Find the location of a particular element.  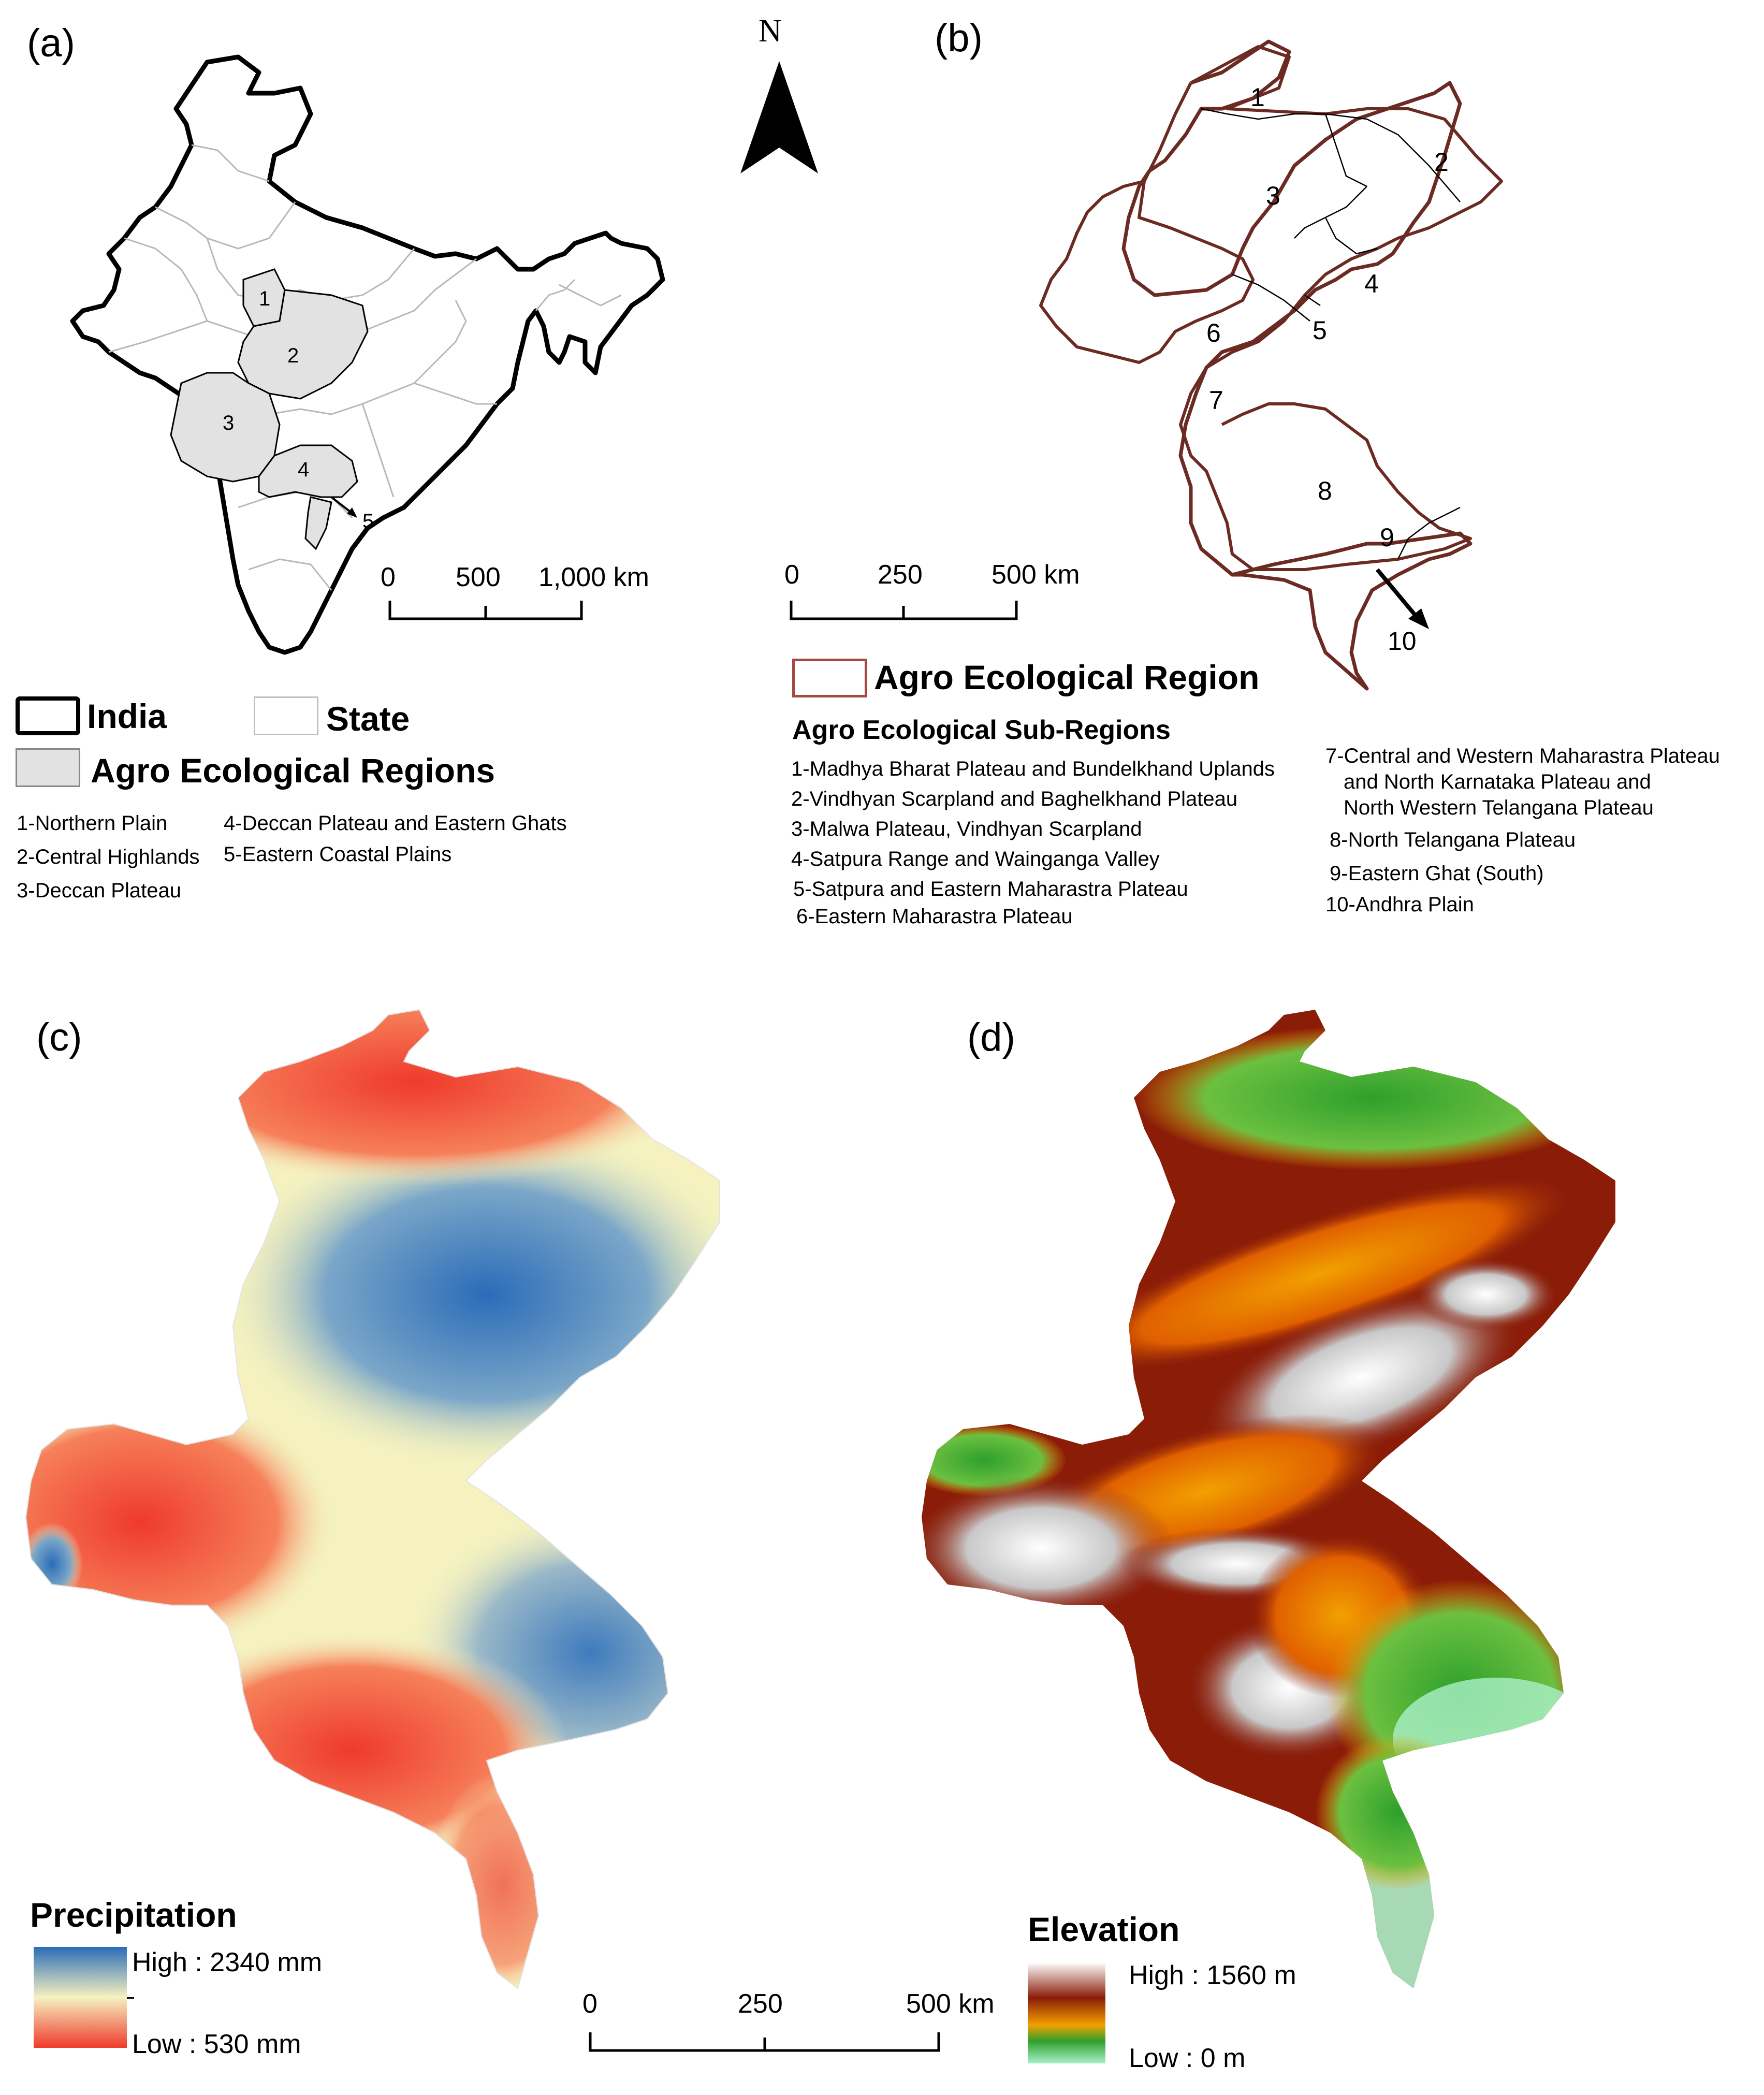

svg-text: 9 is located at coordinates (1387, 537).